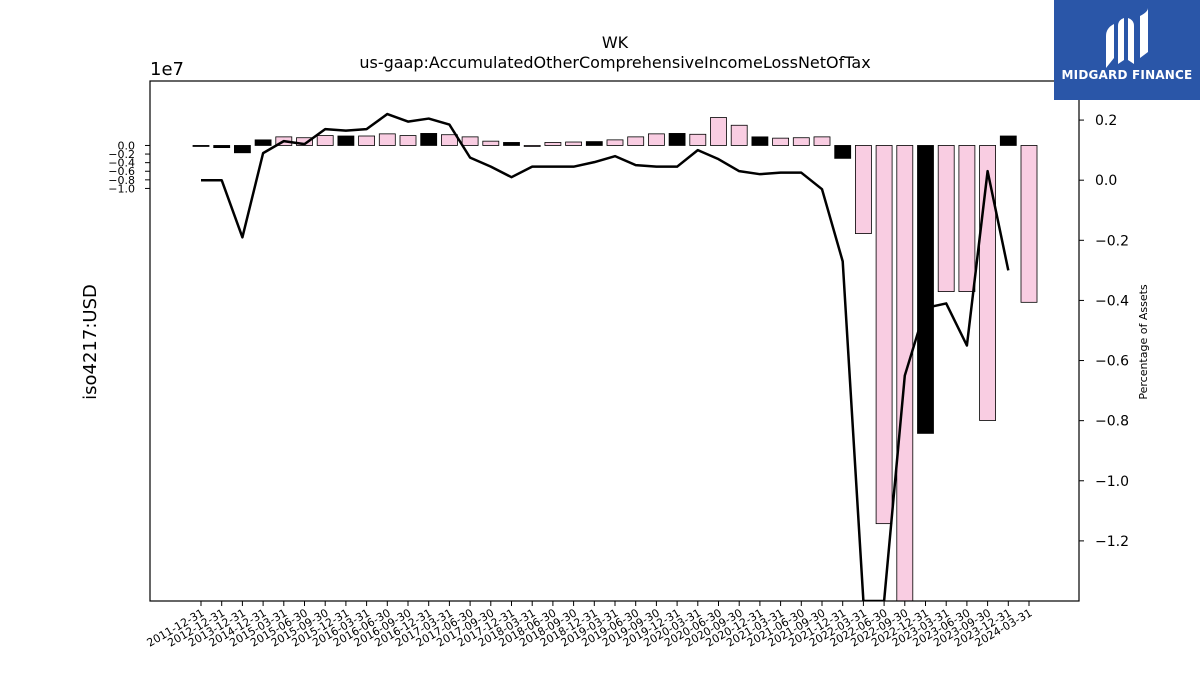  I want to click on y-tick-label: −0.8, so click(121, 180).